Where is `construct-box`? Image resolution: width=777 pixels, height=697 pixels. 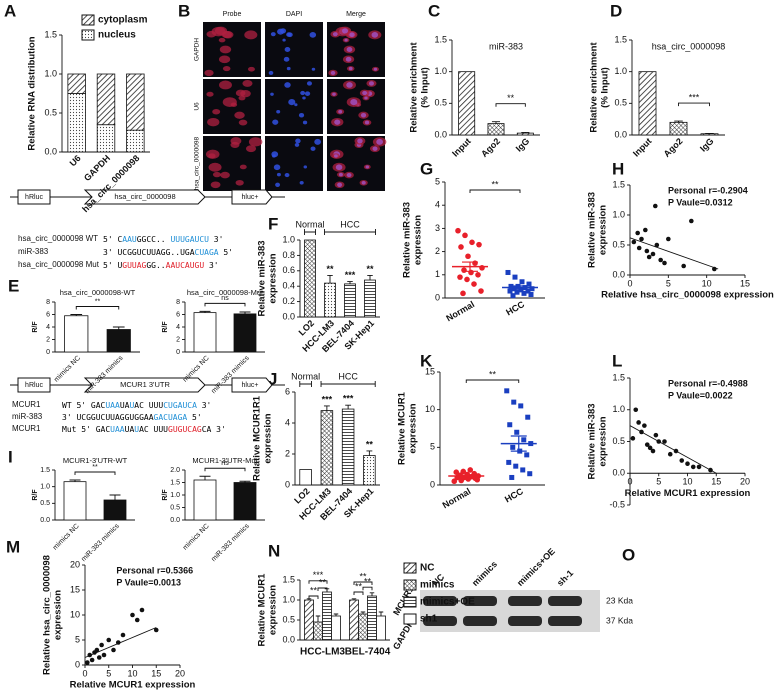
construct-box is located at coordinates (34, 385).